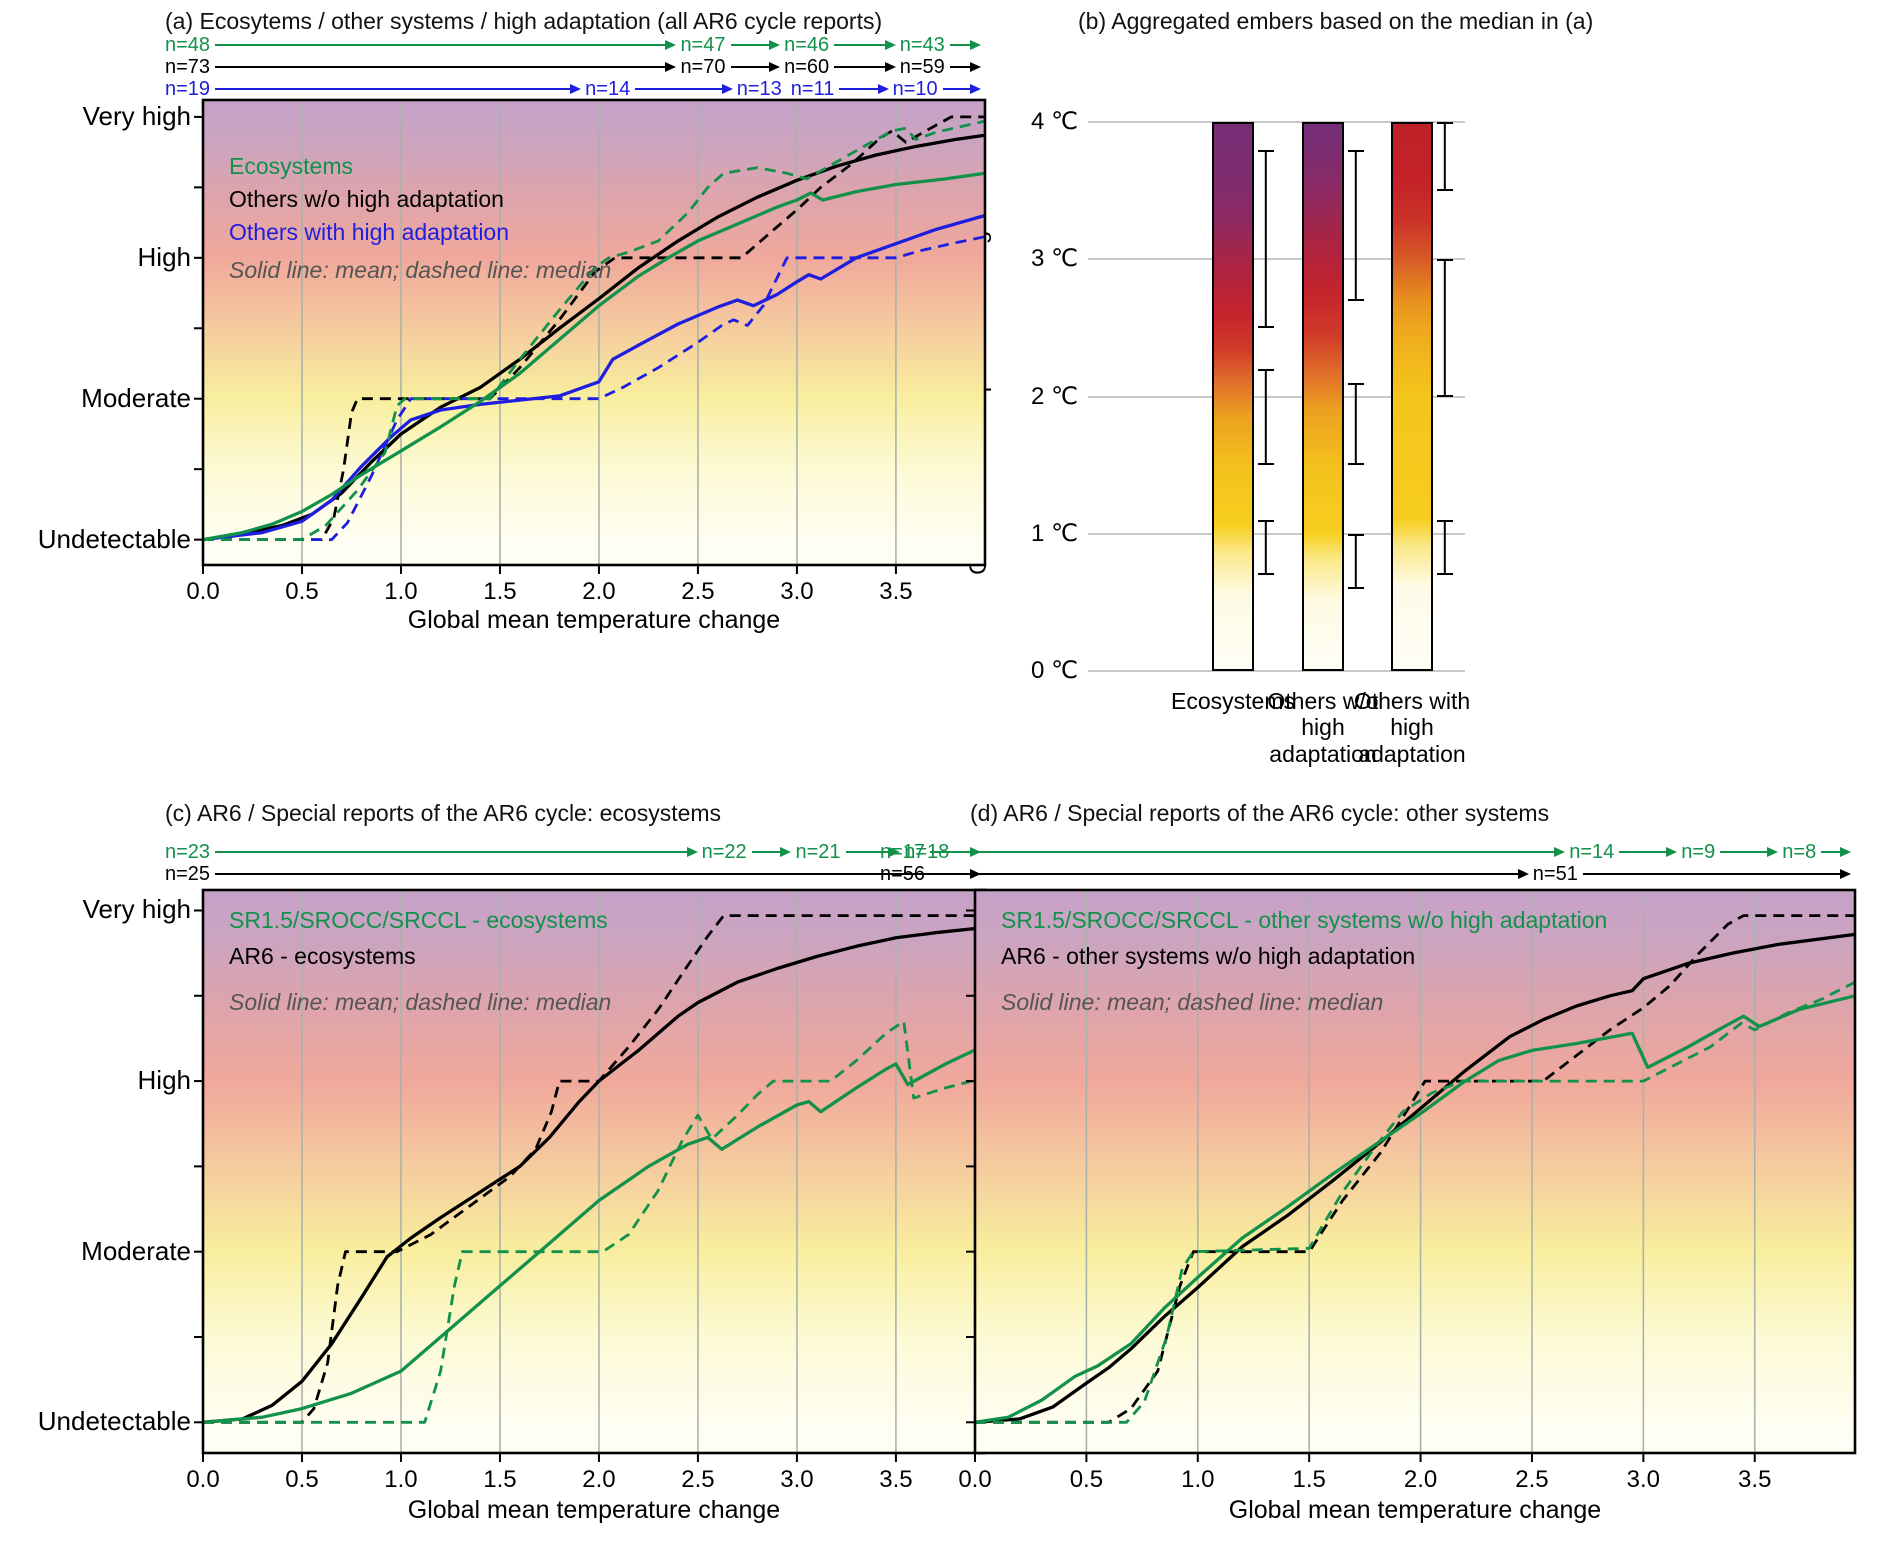 This screenshot has height=1543, width=1892. I want to click on ember-bar-label: Others with high adaptation, so click(1412, 727).